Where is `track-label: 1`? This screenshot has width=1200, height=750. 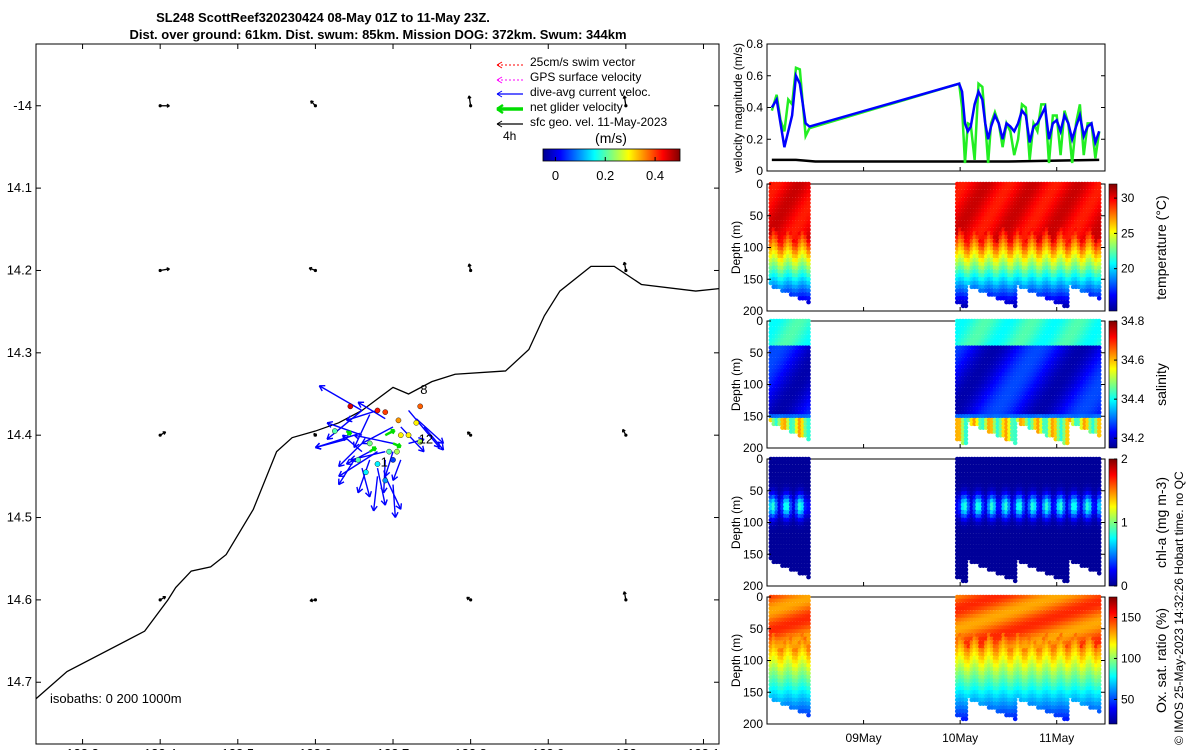 track-label: 1 is located at coordinates (384, 461).